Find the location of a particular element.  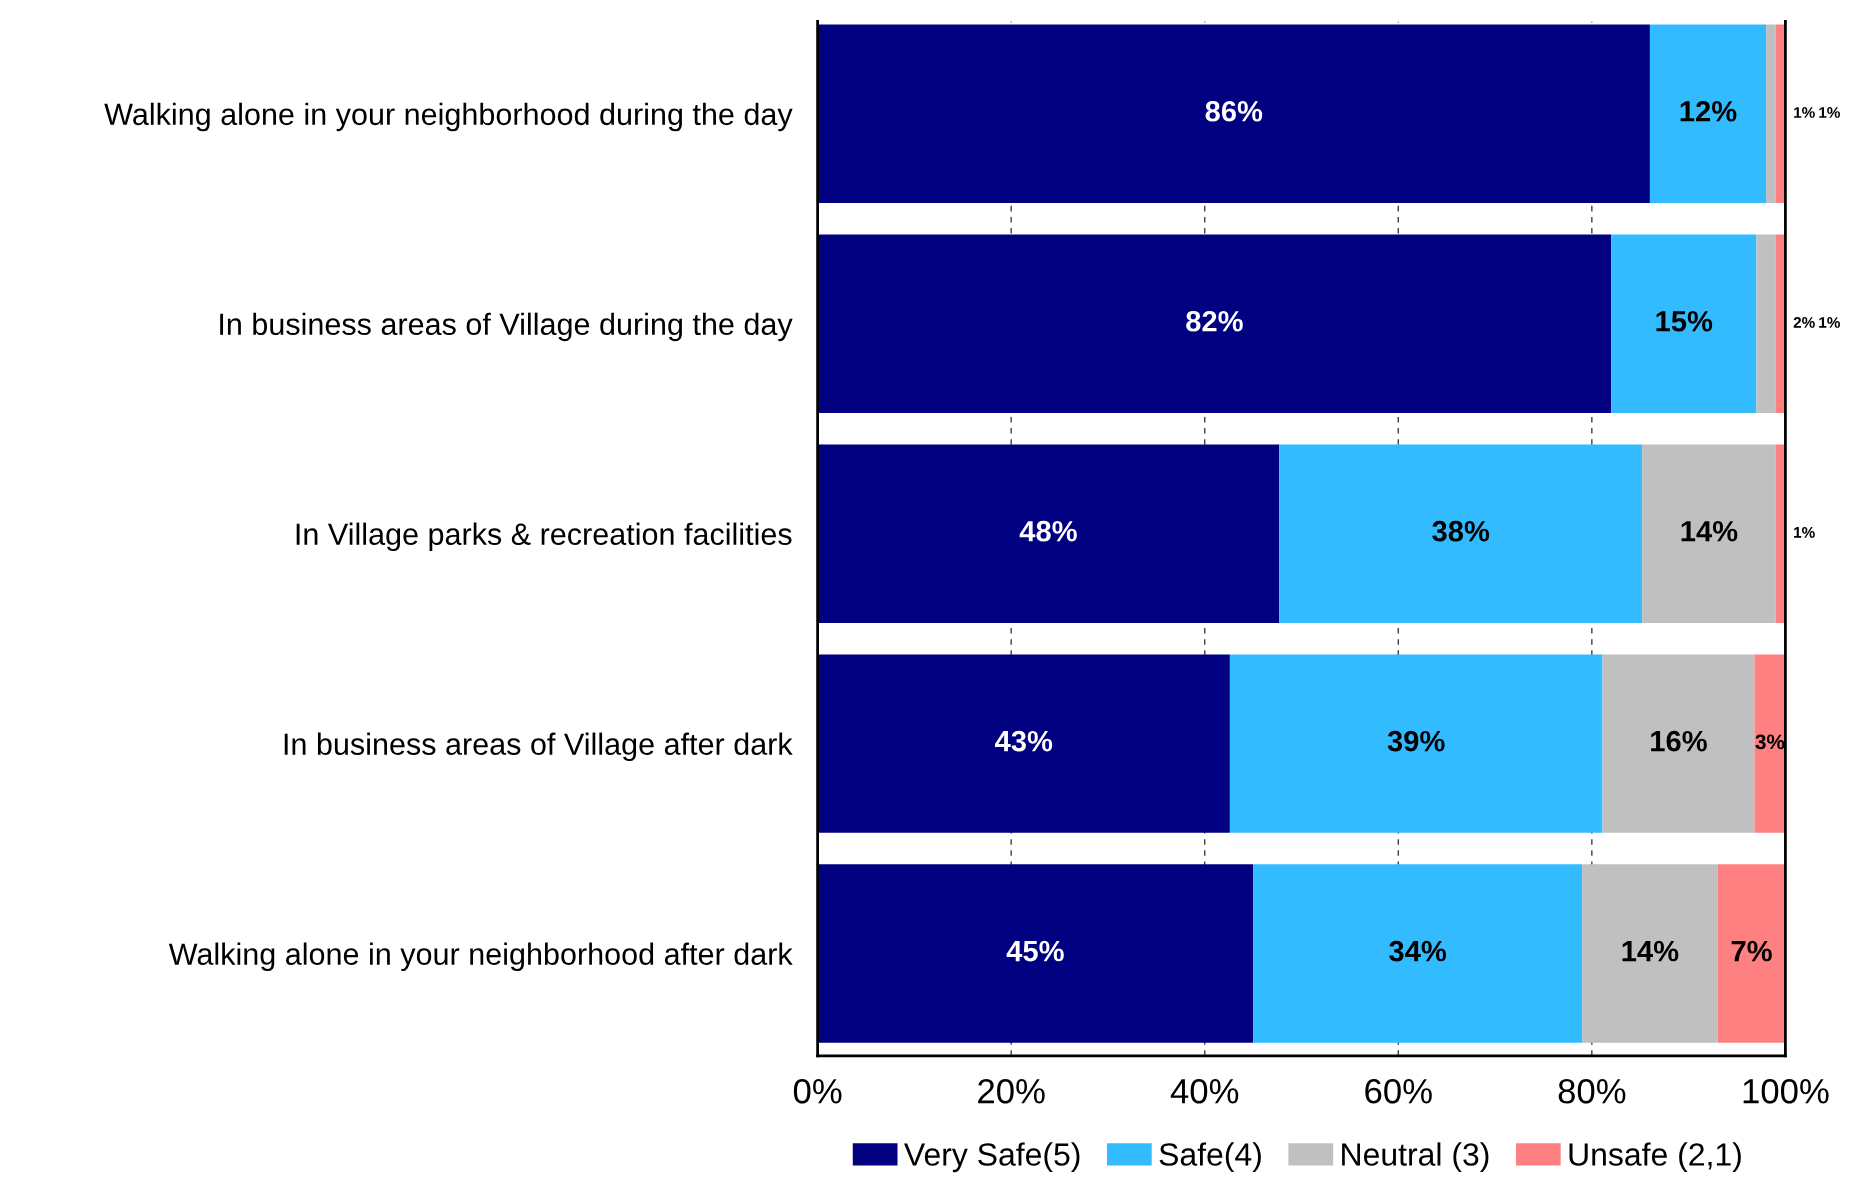

data-label: 3% is located at coordinates (1770, 742).